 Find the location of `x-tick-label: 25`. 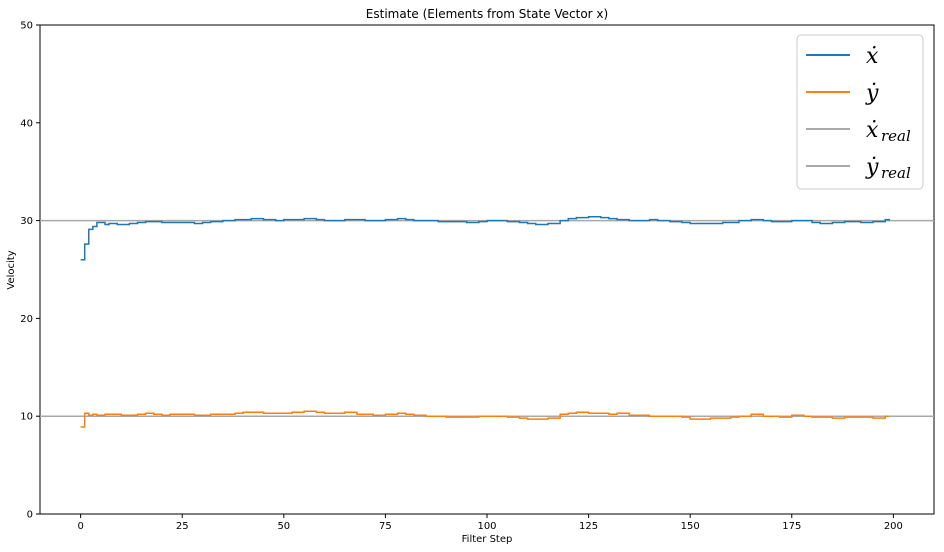

x-tick-label: 25 is located at coordinates (182, 526).